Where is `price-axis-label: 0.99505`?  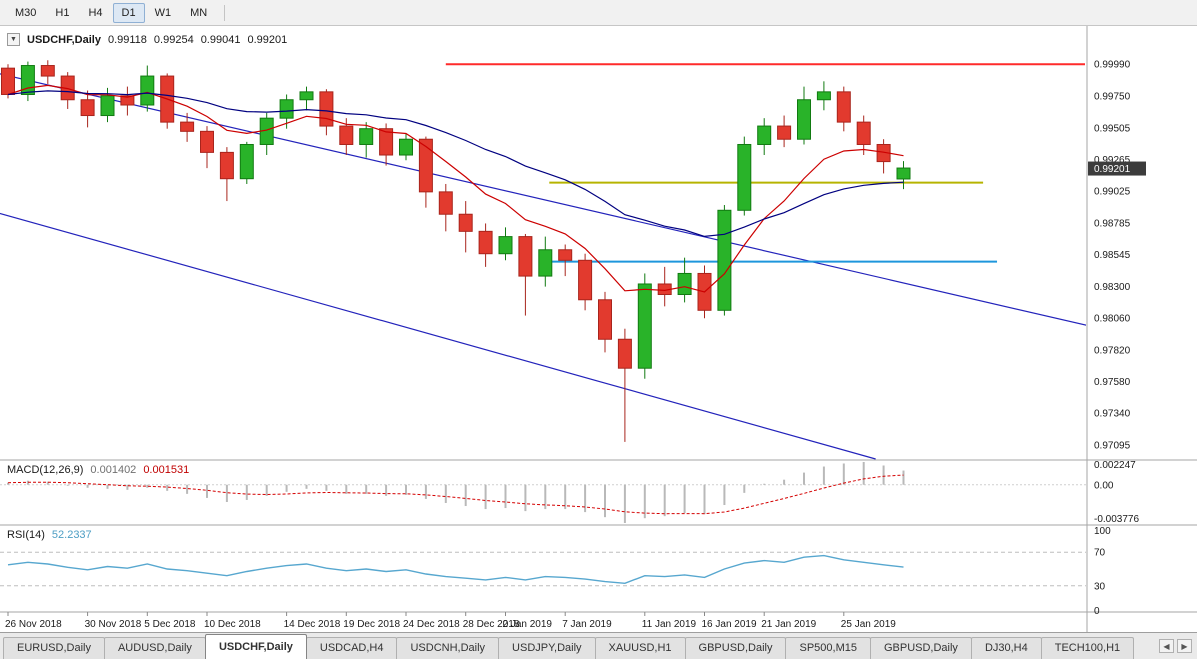
price-axis-label: 0.99505 is located at coordinates (1112, 129).